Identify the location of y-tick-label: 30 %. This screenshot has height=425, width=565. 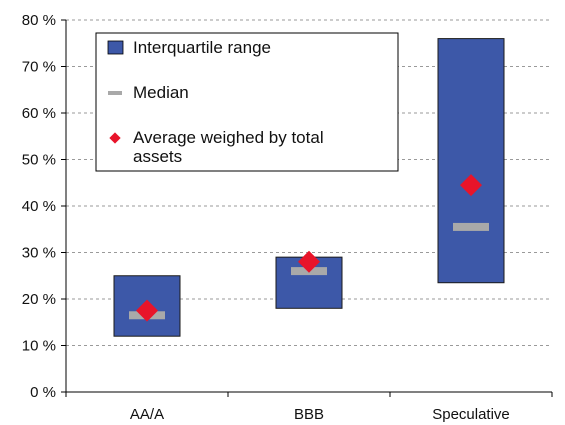
(39, 253).